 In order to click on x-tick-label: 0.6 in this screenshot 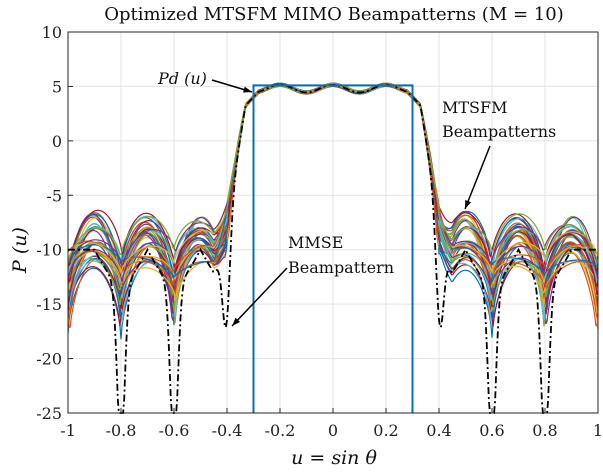, I will do `click(491, 430)`.